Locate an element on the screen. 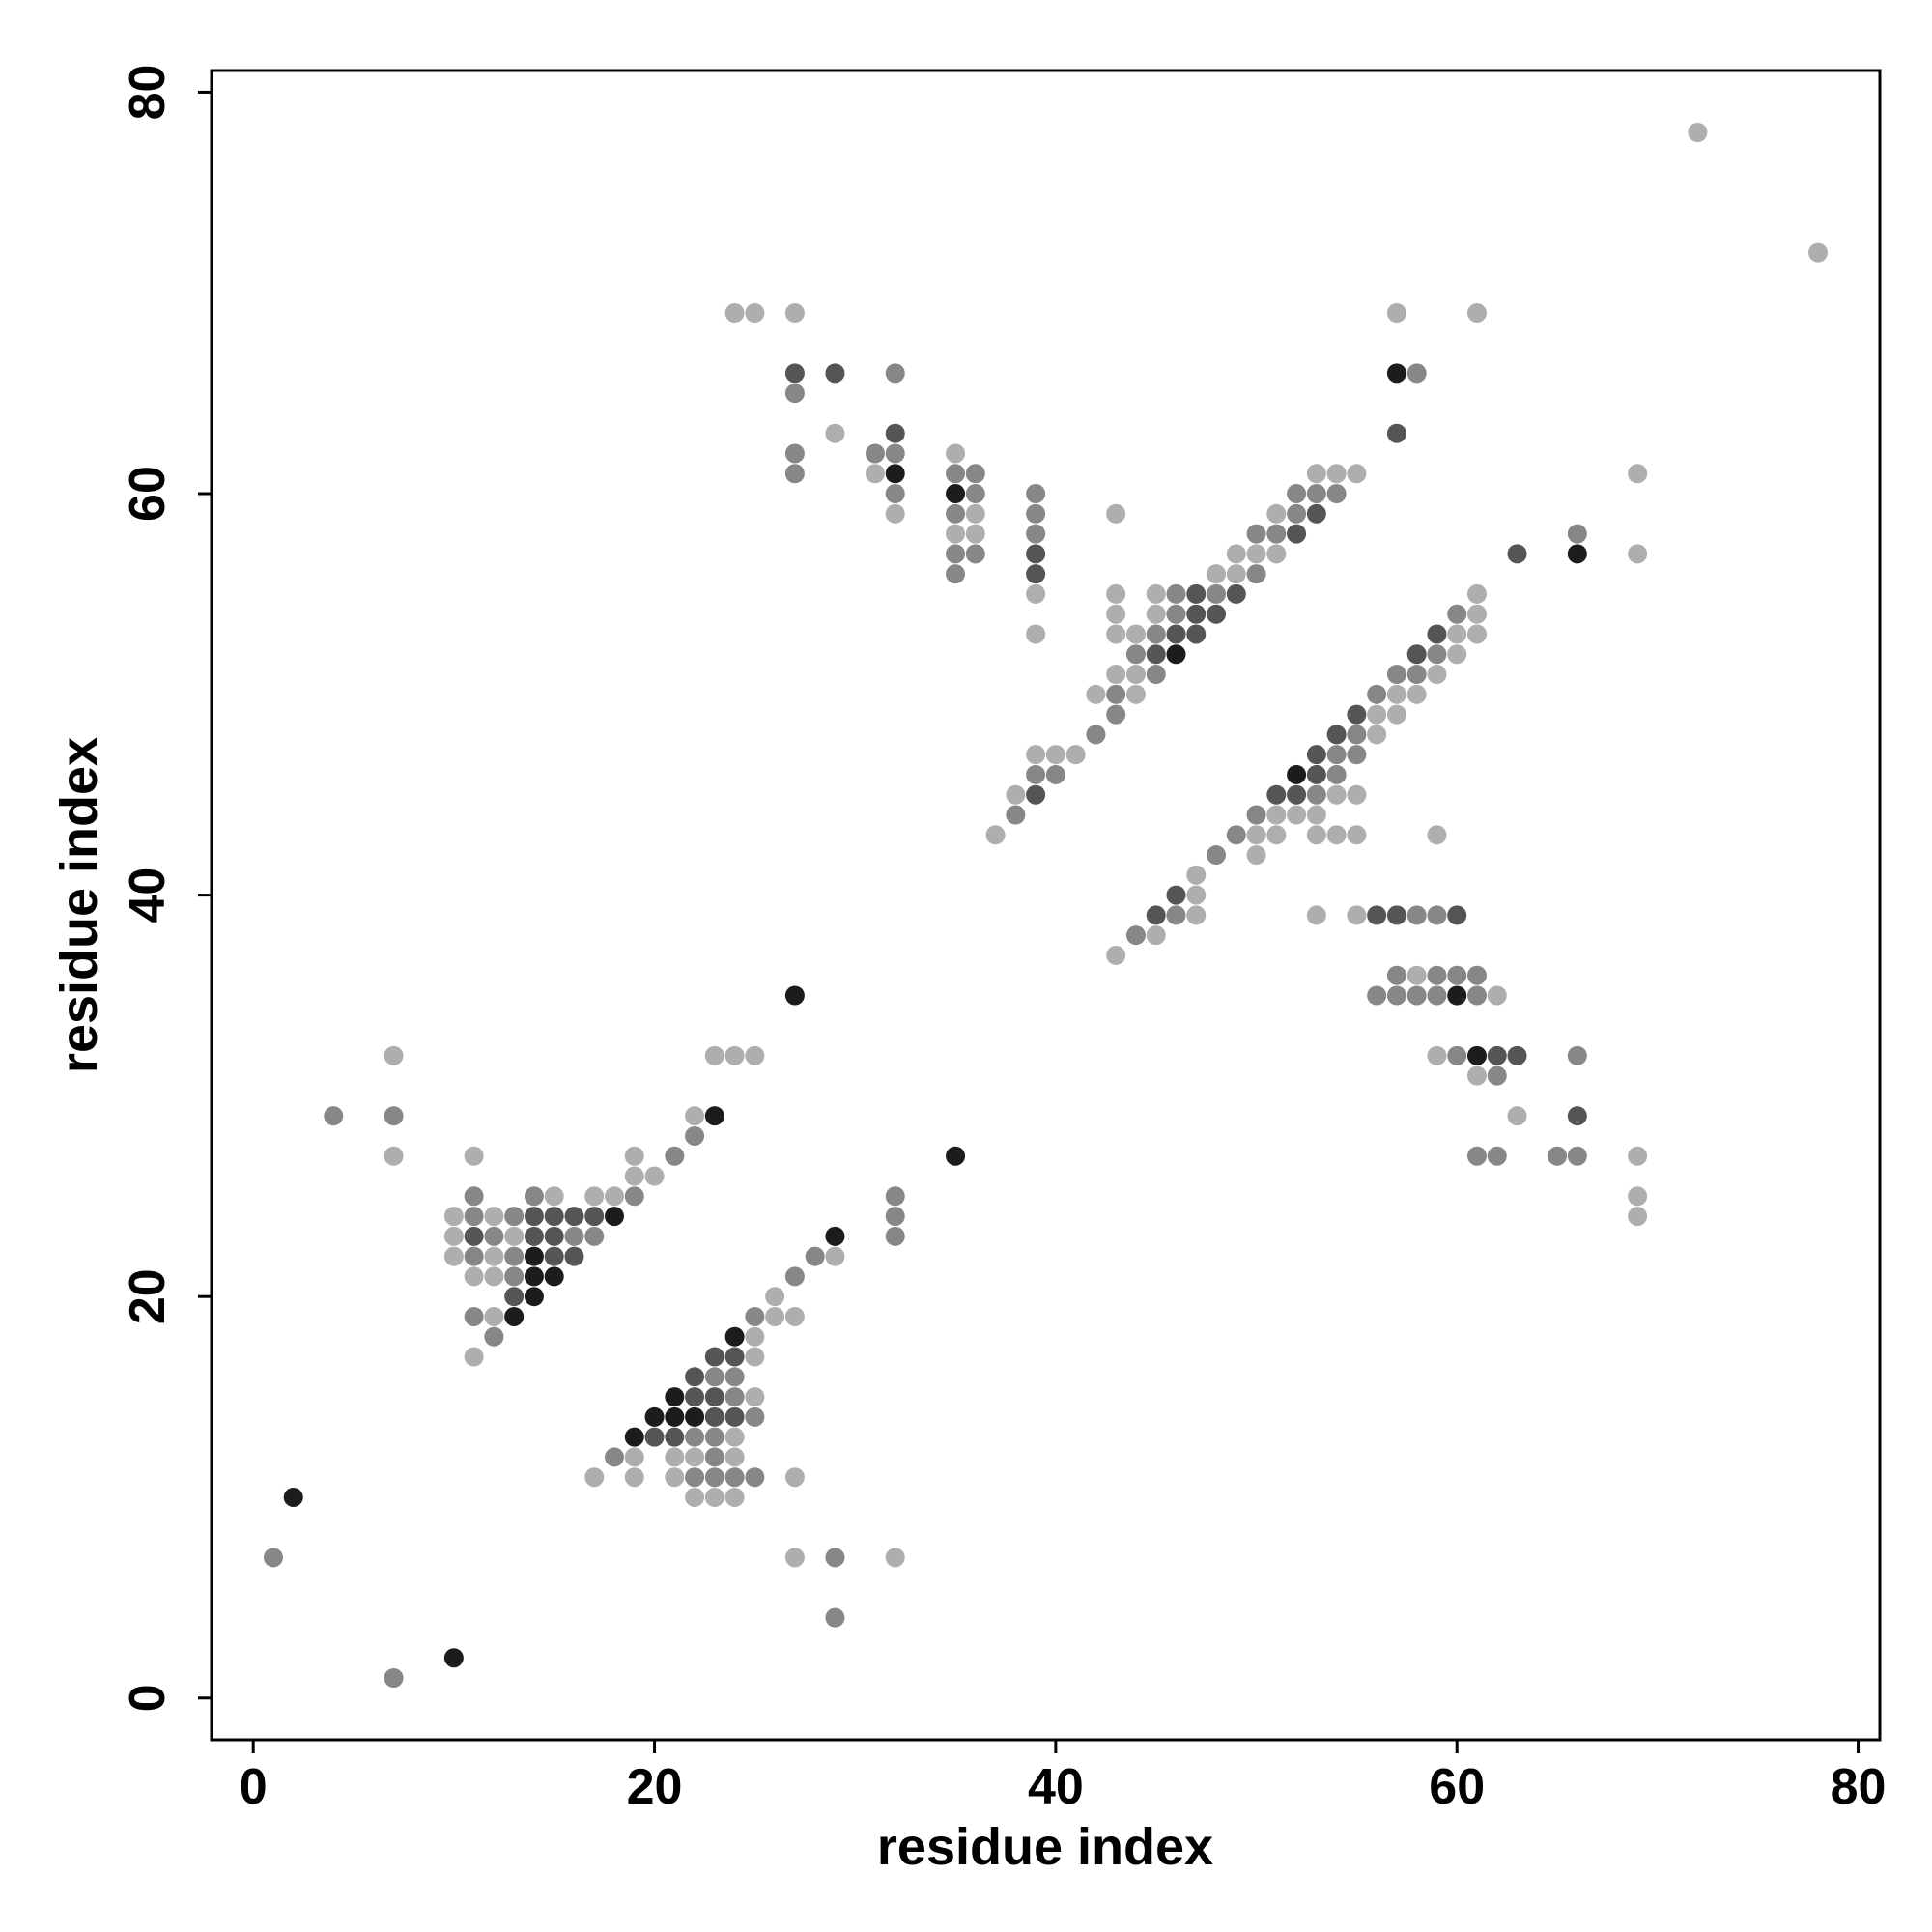 Image resolution: width=1932 pixels, height=1932 pixels. y-tick-label: 20 is located at coordinates (148, 1296).